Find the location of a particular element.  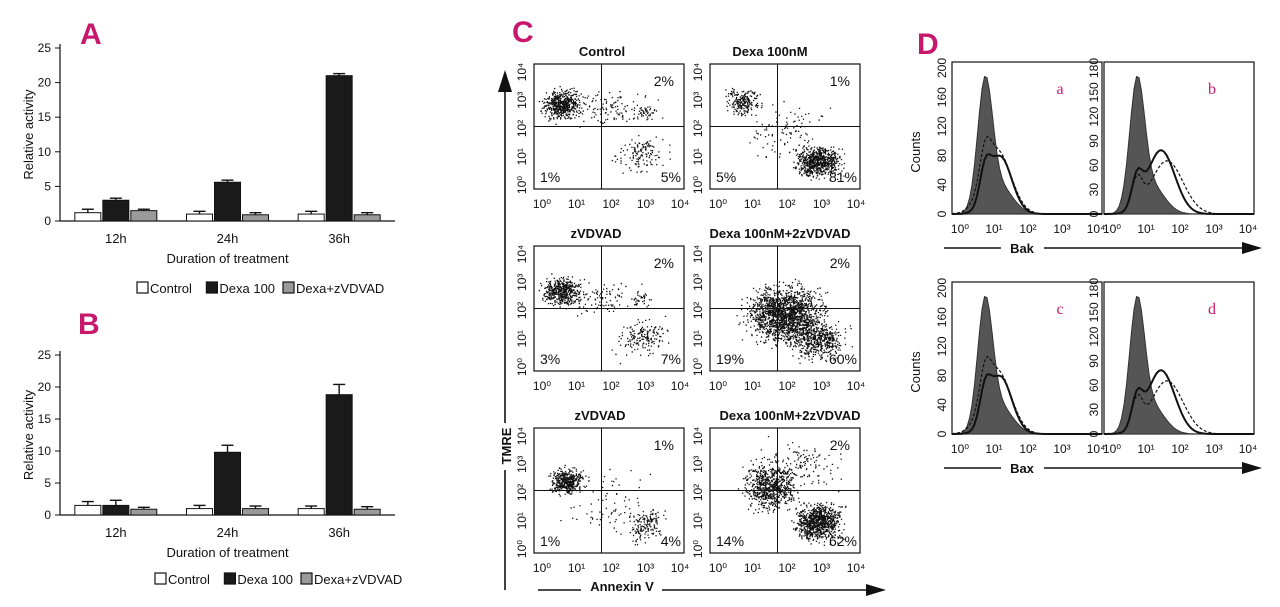

marker-axis-arrow is located at coordinates (1252, 248).